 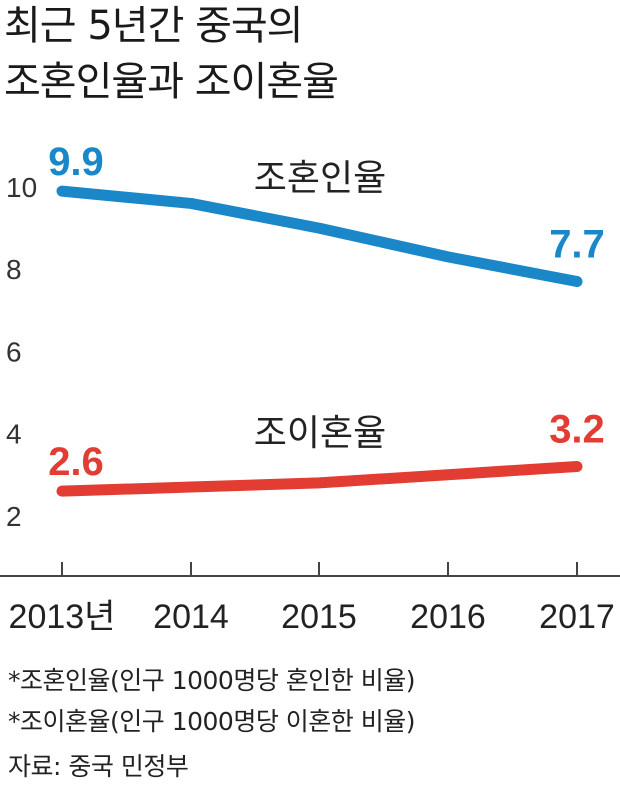 What do you see at coordinates (62, 617) in the screenshot?
I see `x-tick-label: 2013년` at bounding box center [62, 617].